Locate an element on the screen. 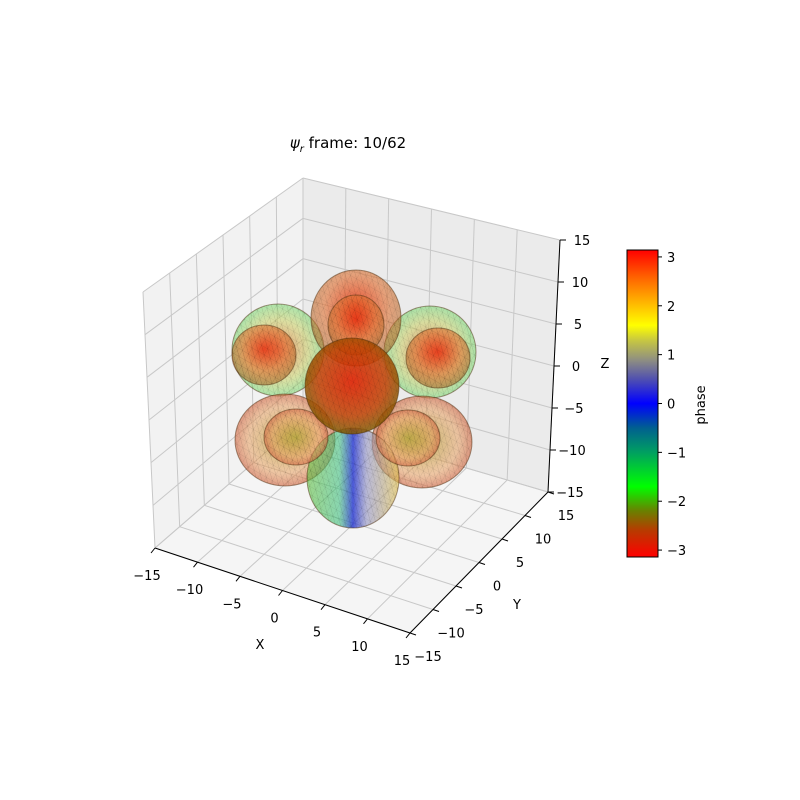 The width and height of the screenshot is (800, 800). lobe-bottom-mesh is located at coordinates (353, 478).